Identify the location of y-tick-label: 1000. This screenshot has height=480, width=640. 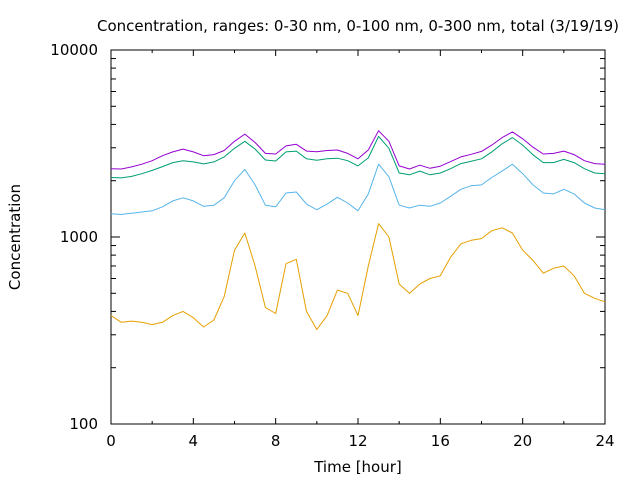
(79, 237).